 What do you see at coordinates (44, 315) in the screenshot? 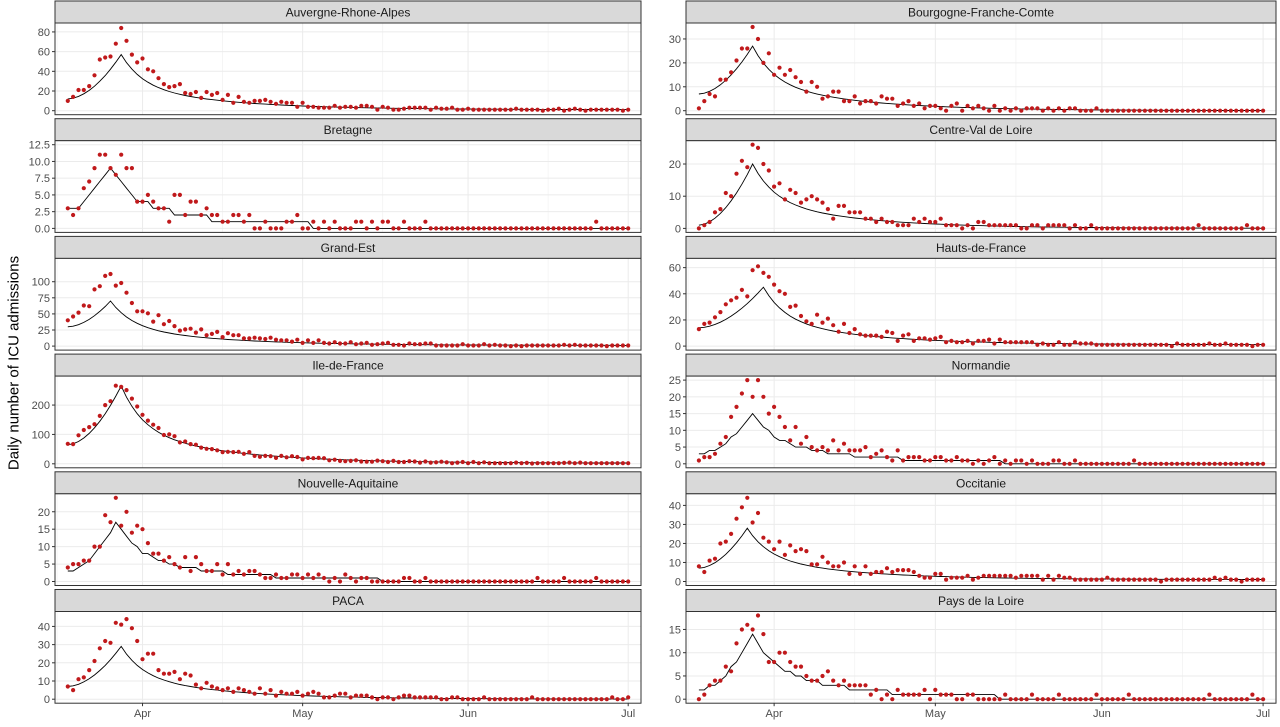
I see `y-tick-label: 50` at bounding box center [44, 315].